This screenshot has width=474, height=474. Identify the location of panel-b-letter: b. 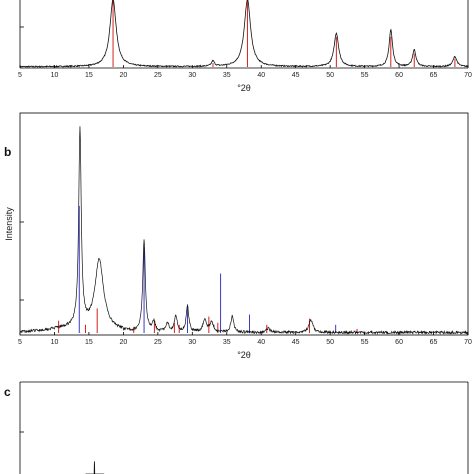
(7, 152).